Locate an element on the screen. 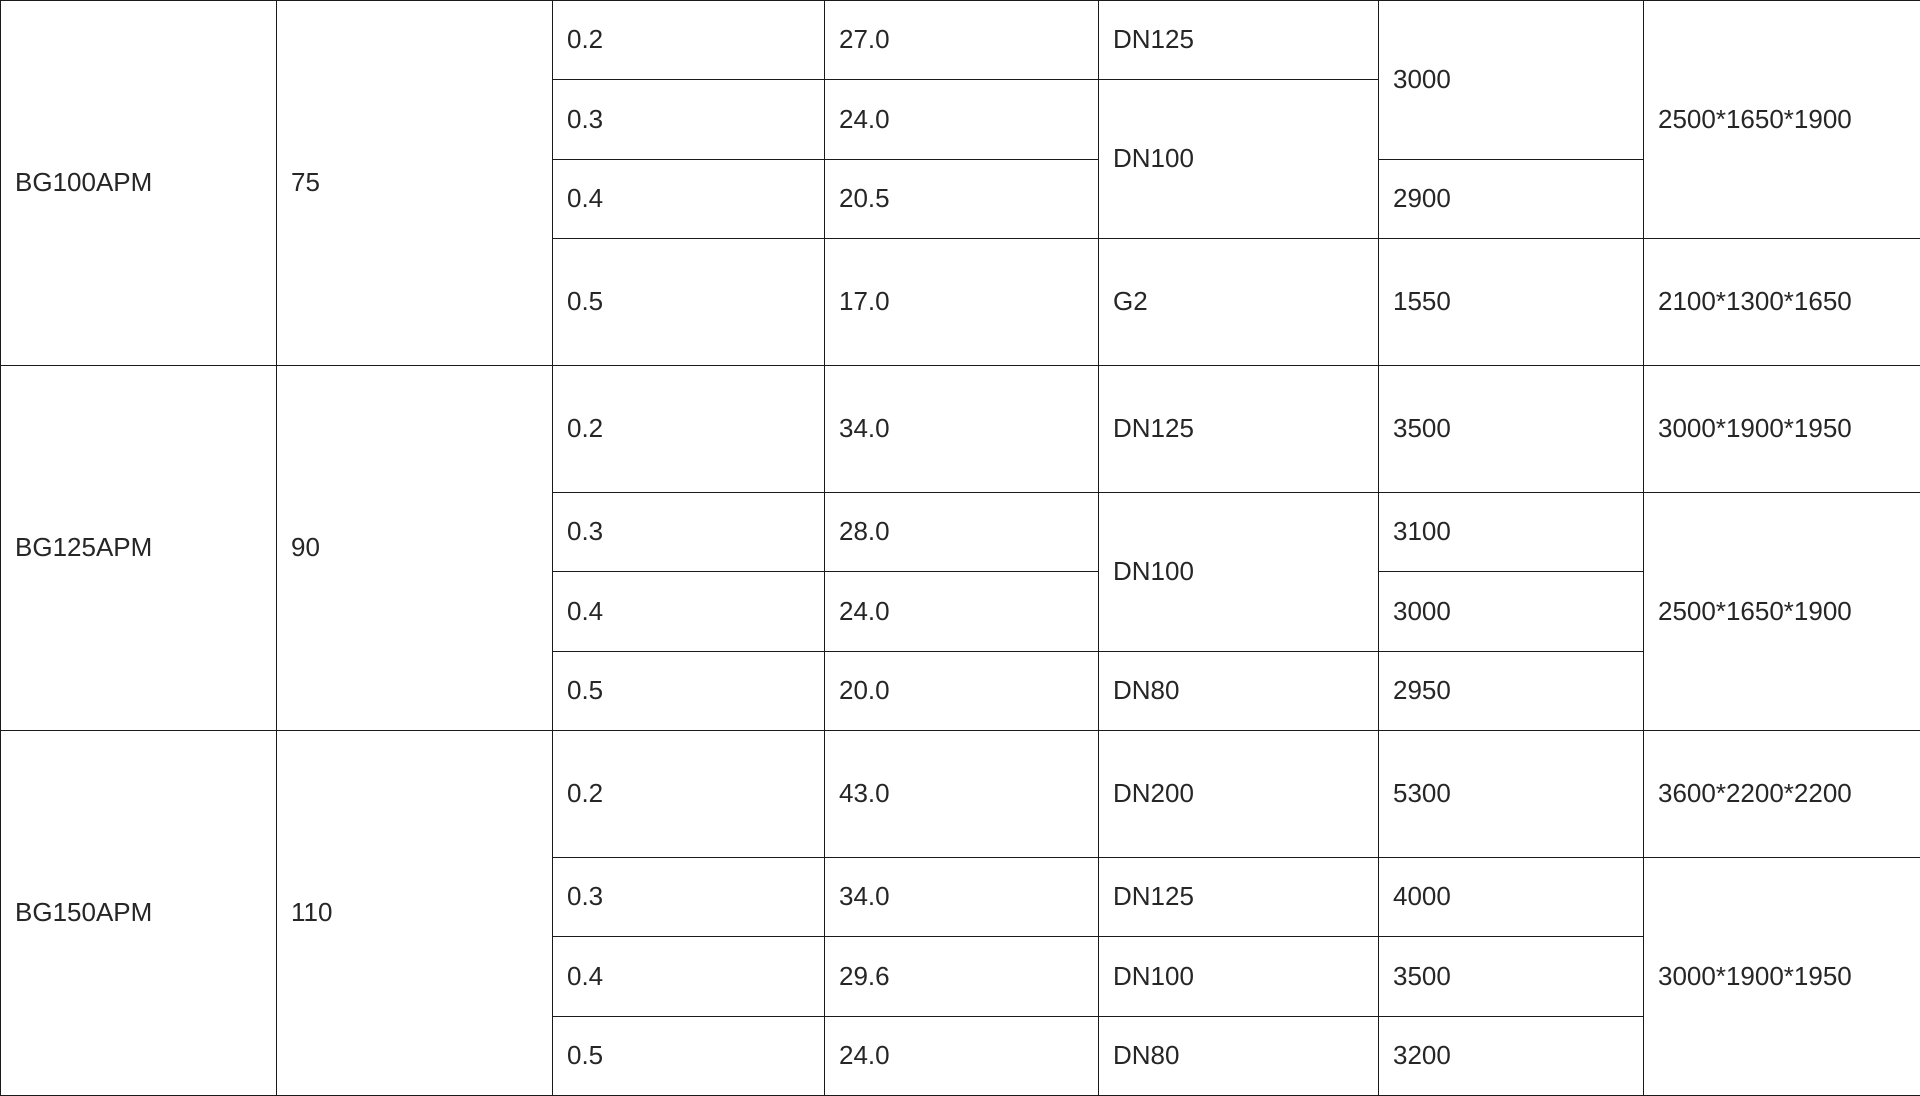 This screenshot has height=1096, width=1920. cell-model: BG125APM is located at coordinates (138, 547).